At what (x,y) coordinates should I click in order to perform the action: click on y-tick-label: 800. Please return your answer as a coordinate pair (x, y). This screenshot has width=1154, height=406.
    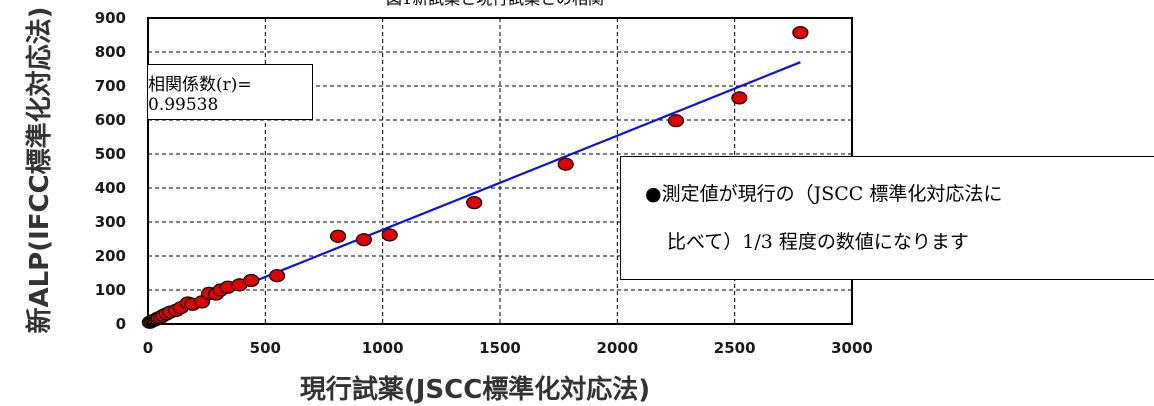
    Looking at the image, I should click on (110, 52).